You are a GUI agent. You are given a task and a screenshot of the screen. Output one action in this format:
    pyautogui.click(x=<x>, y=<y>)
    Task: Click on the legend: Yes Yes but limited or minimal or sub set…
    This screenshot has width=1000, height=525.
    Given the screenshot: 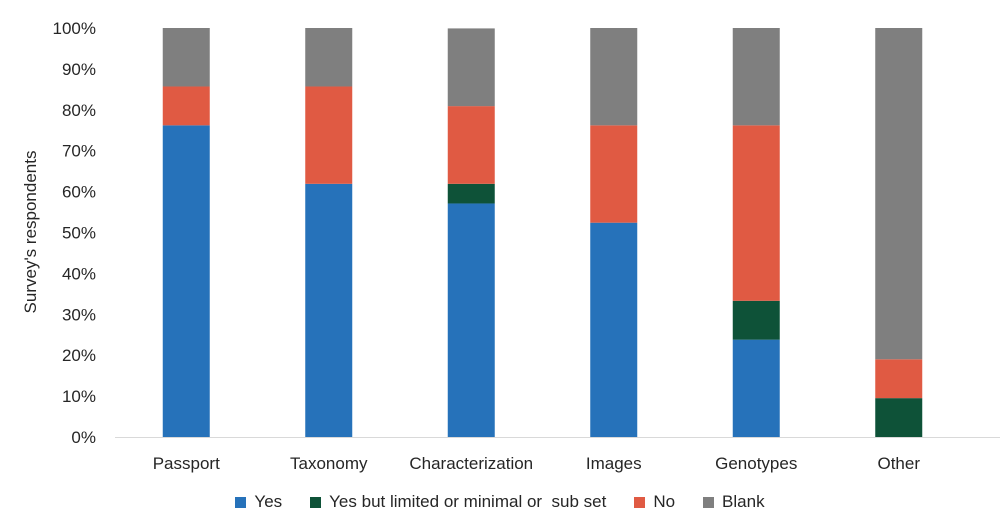 What is the action you would take?
    pyautogui.click(x=500, y=502)
    